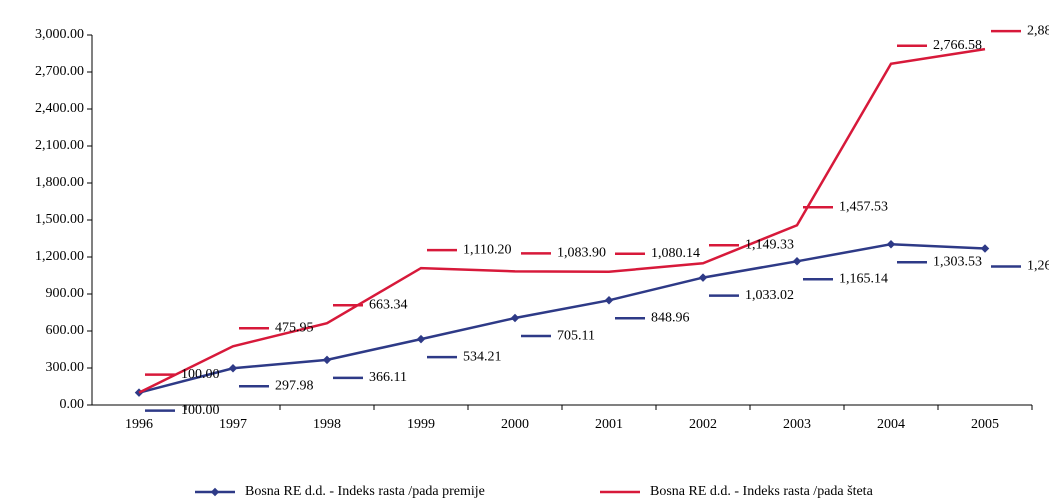 The image size is (1049, 504). What do you see at coordinates (59, 182) in the screenshot?
I see `y-tick-label: 1,800.00` at bounding box center [59, 182].